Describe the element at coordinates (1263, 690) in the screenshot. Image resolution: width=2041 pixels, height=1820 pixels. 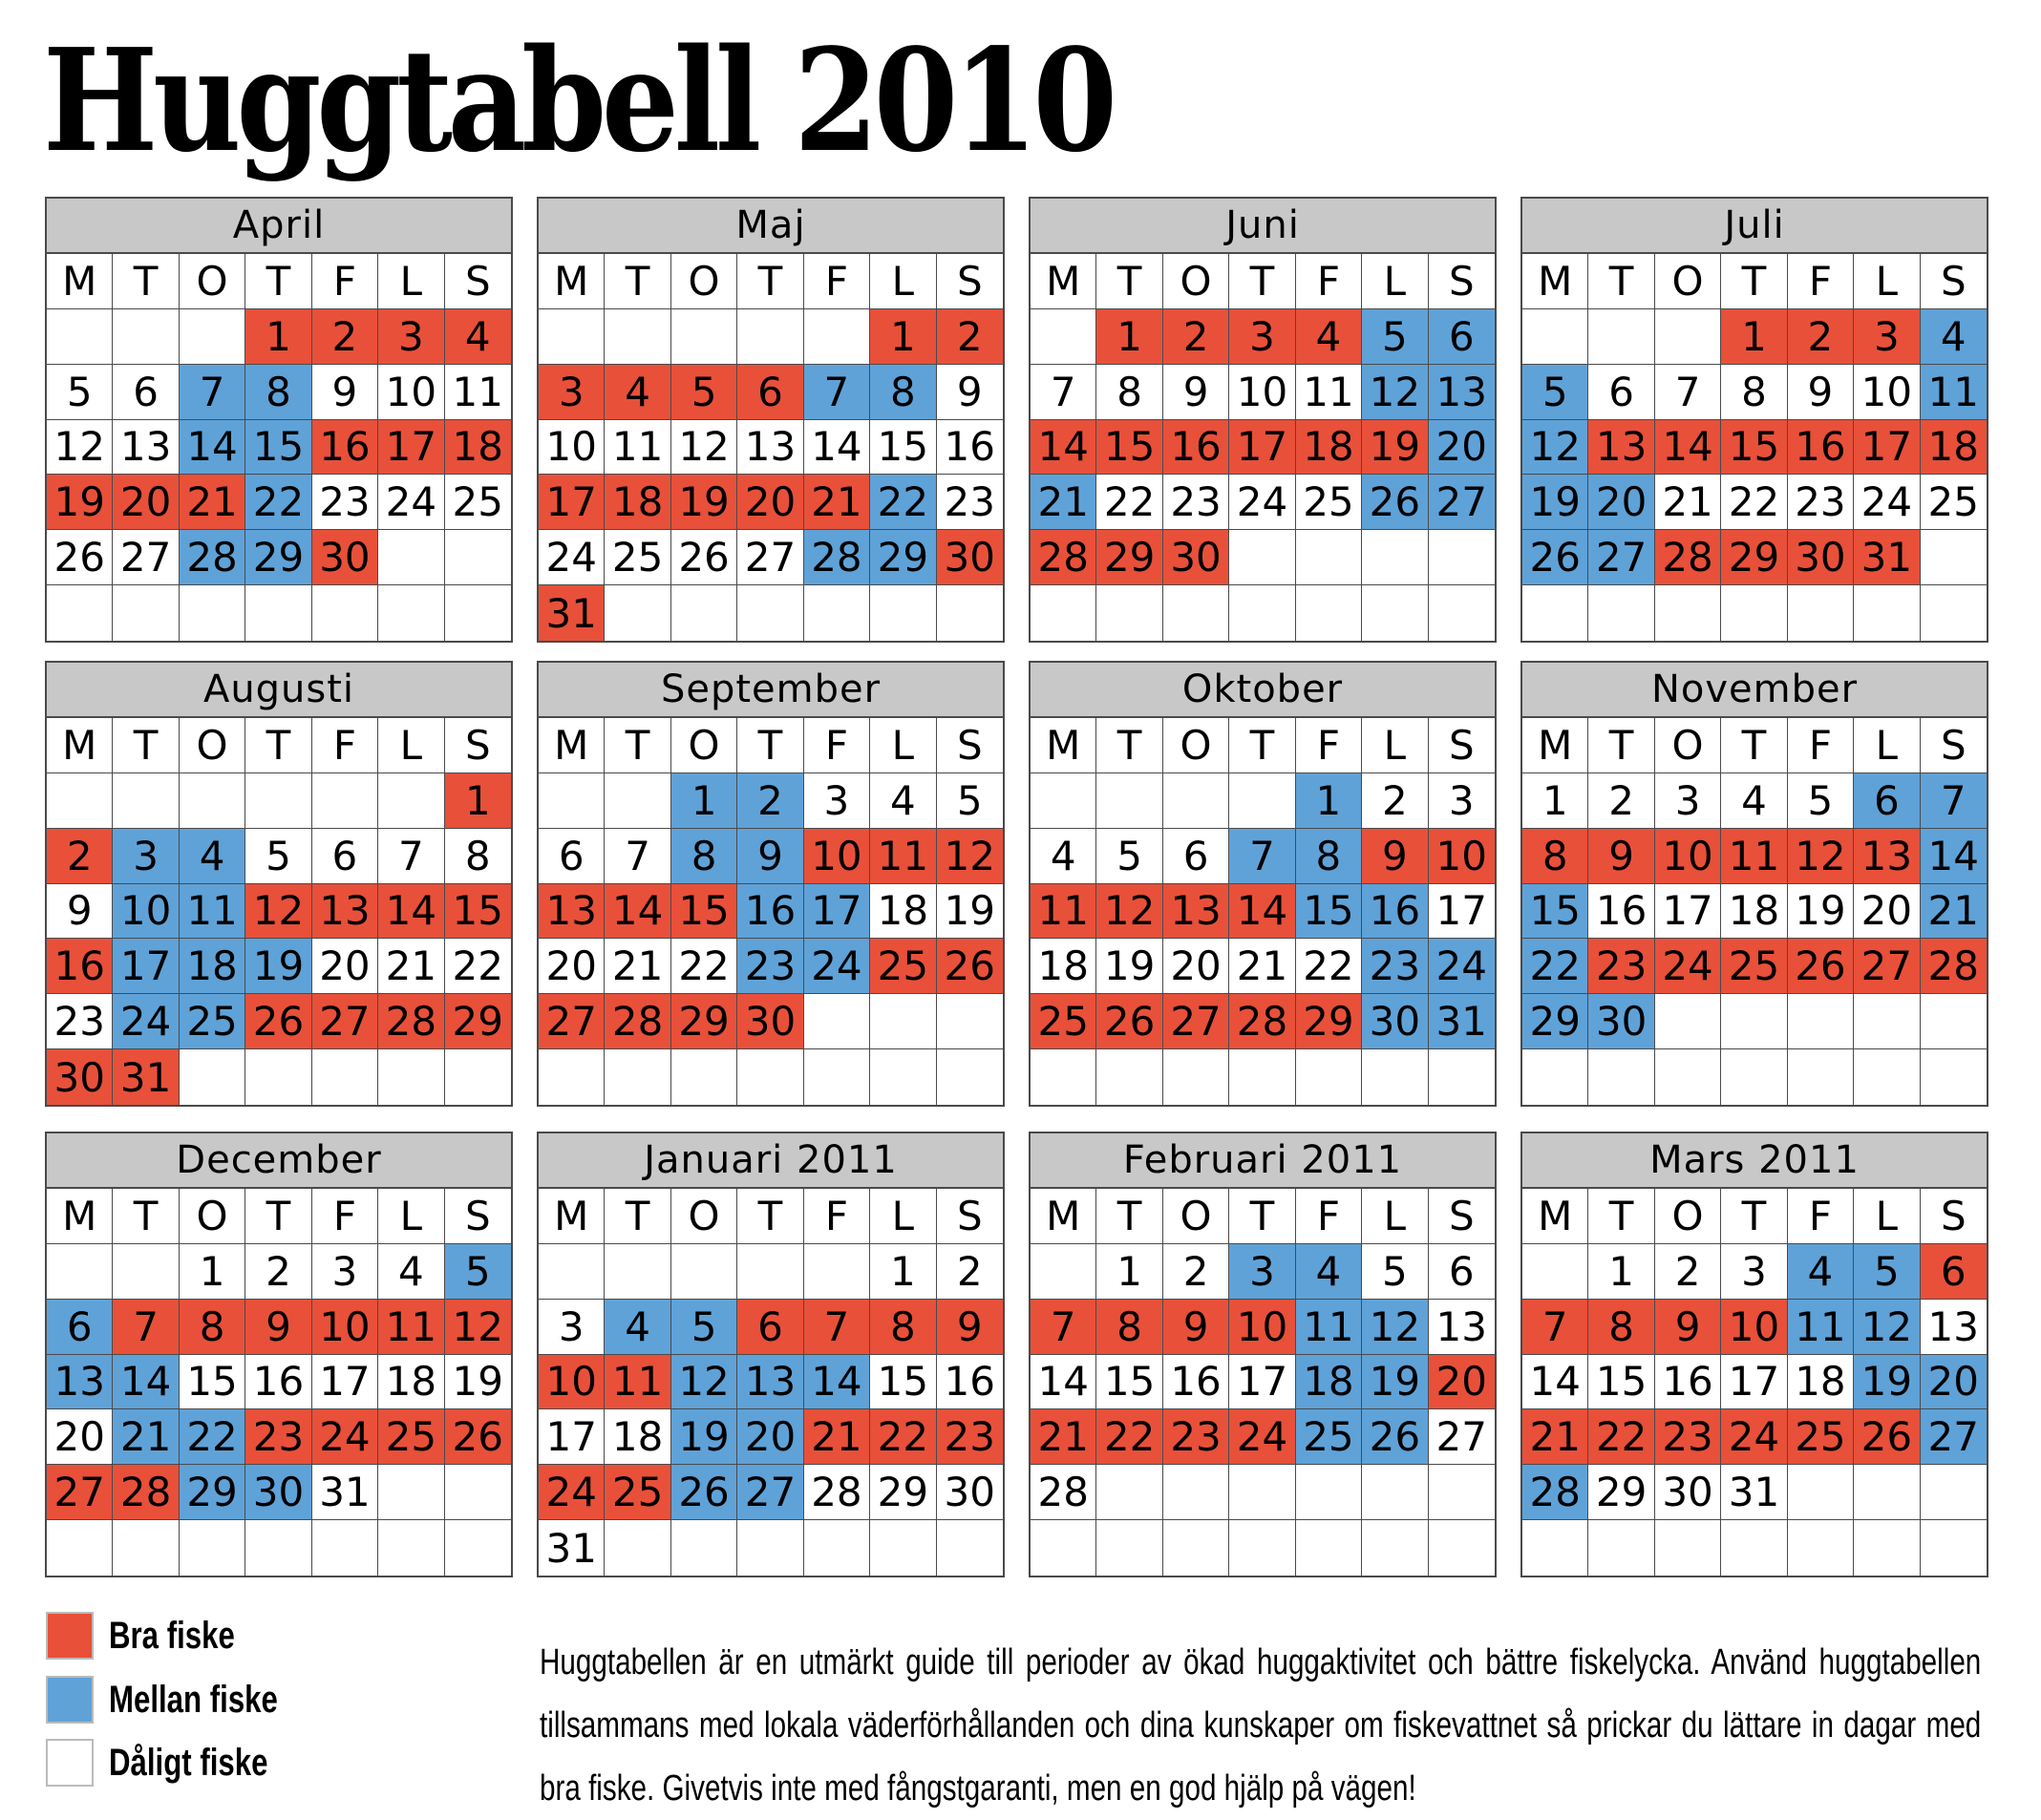
I see `month-name: Oktober` at that location.